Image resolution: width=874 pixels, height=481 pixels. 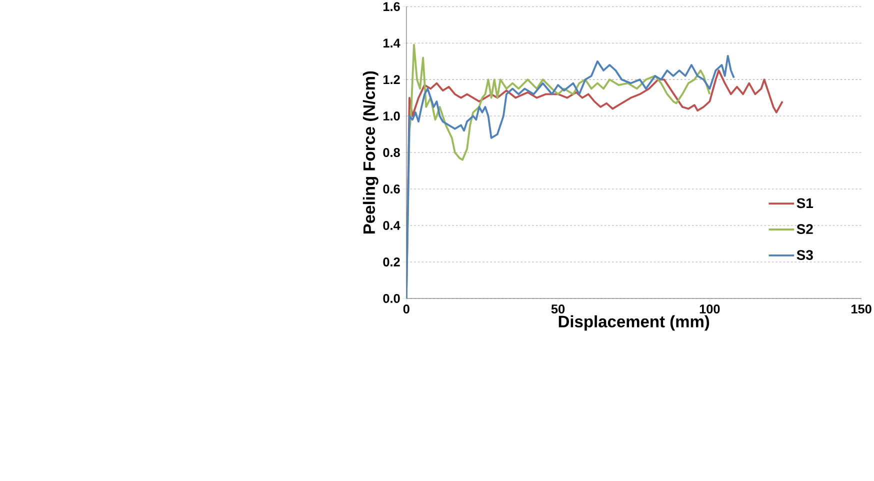 I want to click on x-tick-label: 100, so click(x=710, y=309).